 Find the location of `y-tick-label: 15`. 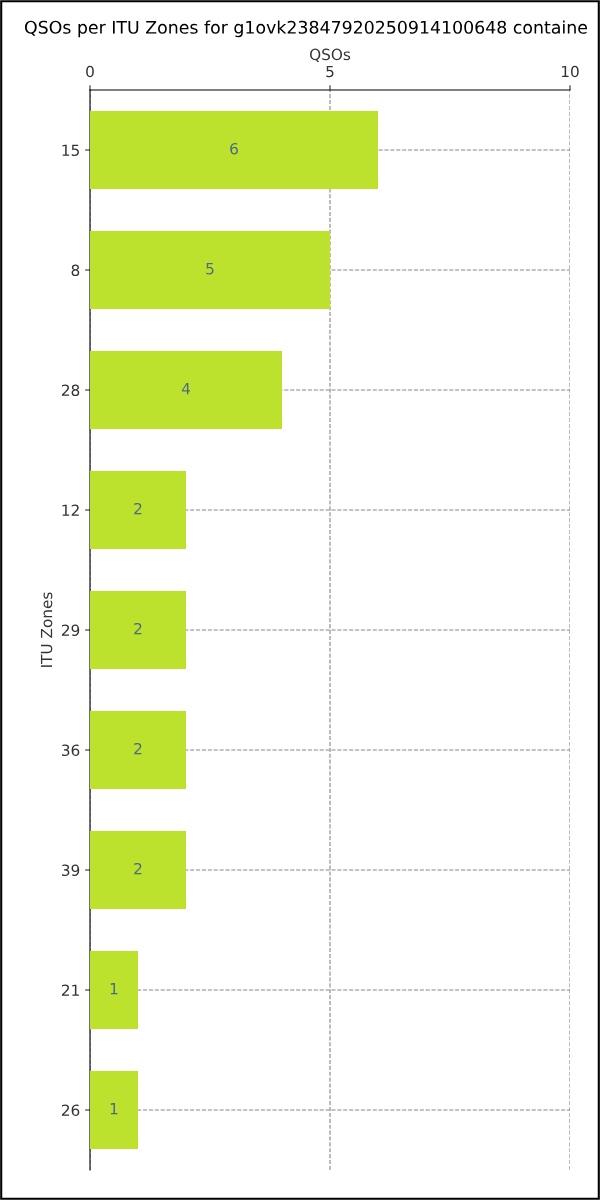

y-tick-label: 15 is located at coordinates (70, 150).